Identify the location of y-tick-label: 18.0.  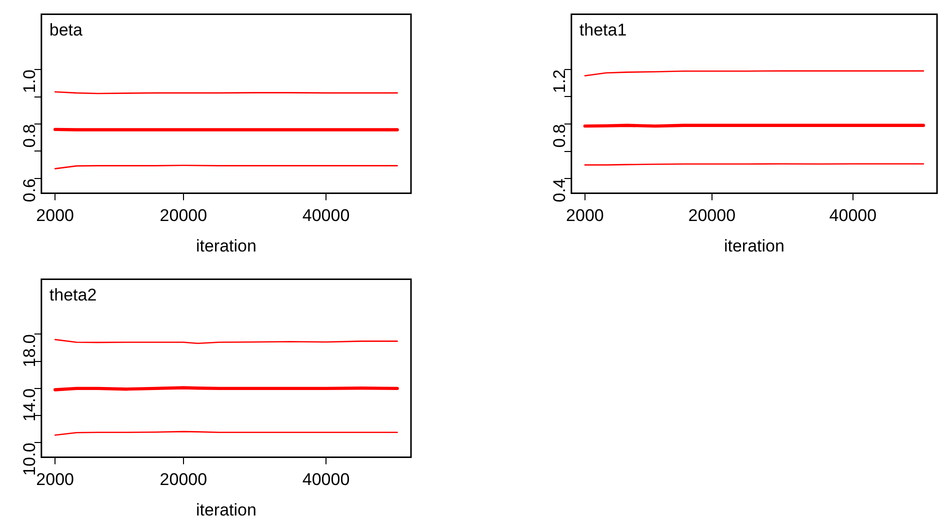
(30, 351).